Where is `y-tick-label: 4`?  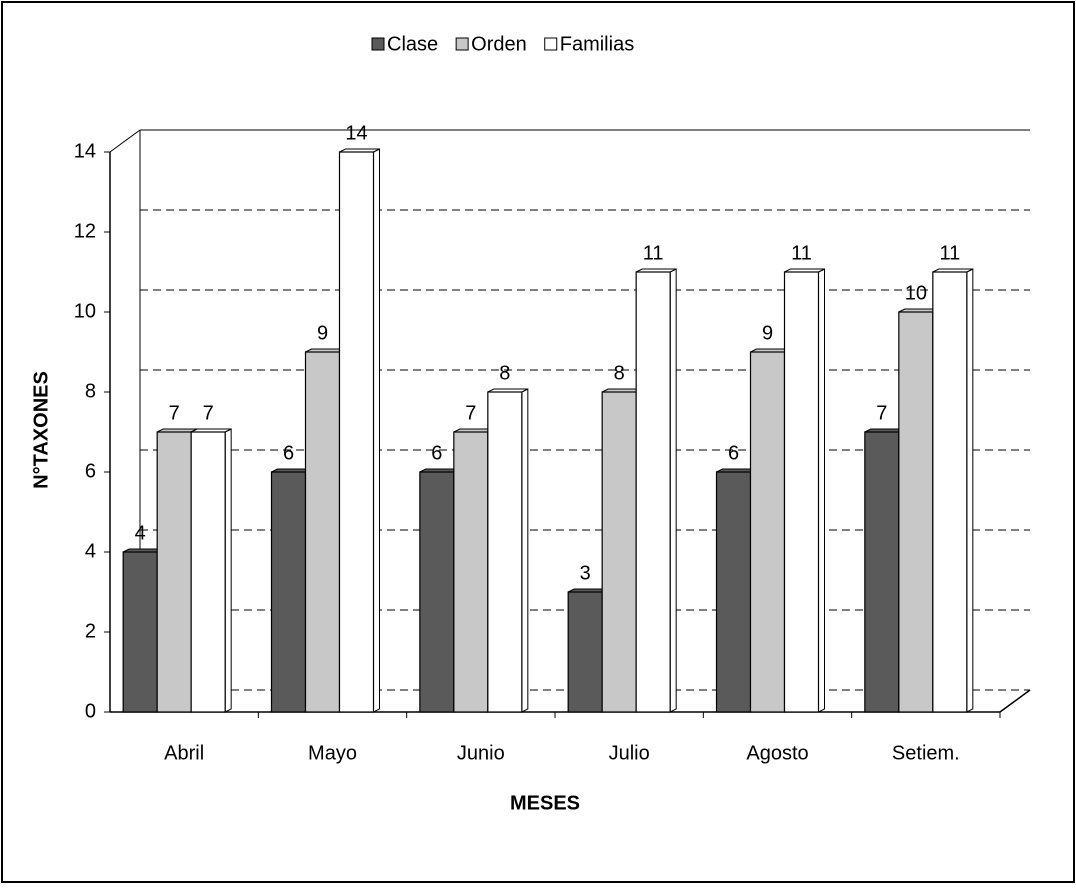
y-tick-label: 4 is located at coordinates (90, 551).